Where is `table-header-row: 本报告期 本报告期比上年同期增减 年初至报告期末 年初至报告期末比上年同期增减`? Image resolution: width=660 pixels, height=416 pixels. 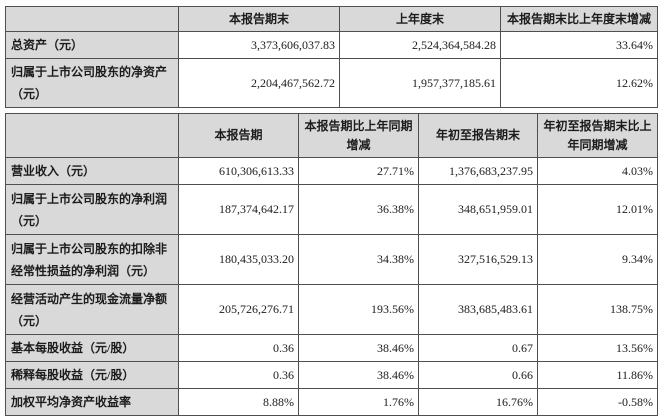
table-header-row: 本报告期 本报告期比上年同期增减 年初至报告期末 年初至报告期末比上年同期增减 is located at coordinates (331, 135).